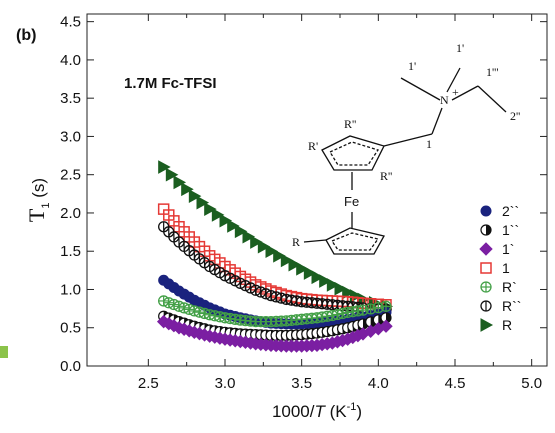 This screenshot has height=433, width=555. What do you see at coordinates (148, 383) in the screenshot?
I see `x-tick-label: 2.5` at bounding box center [148, 383].